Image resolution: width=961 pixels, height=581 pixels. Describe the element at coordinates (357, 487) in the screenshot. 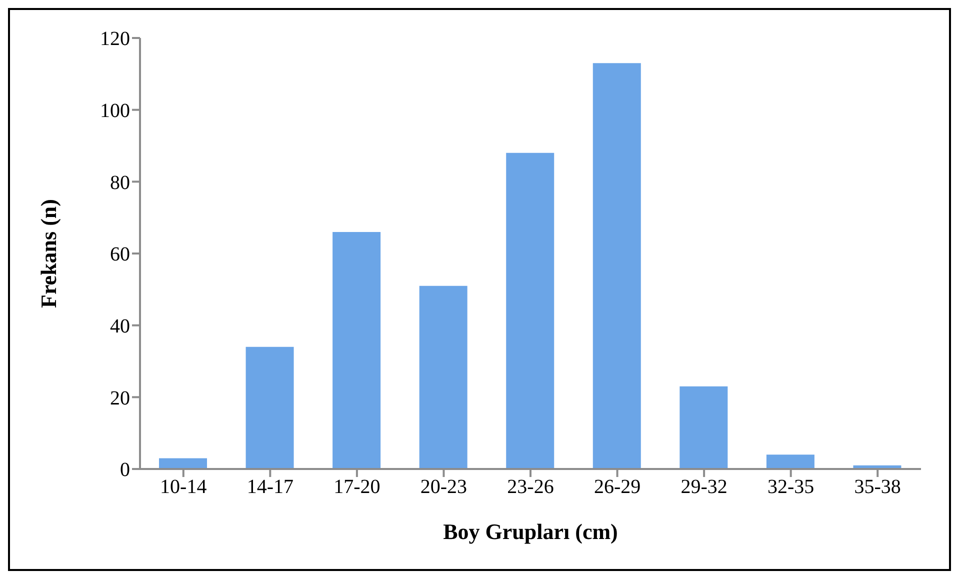

I see `x-tick-label: 17-20` at that location.